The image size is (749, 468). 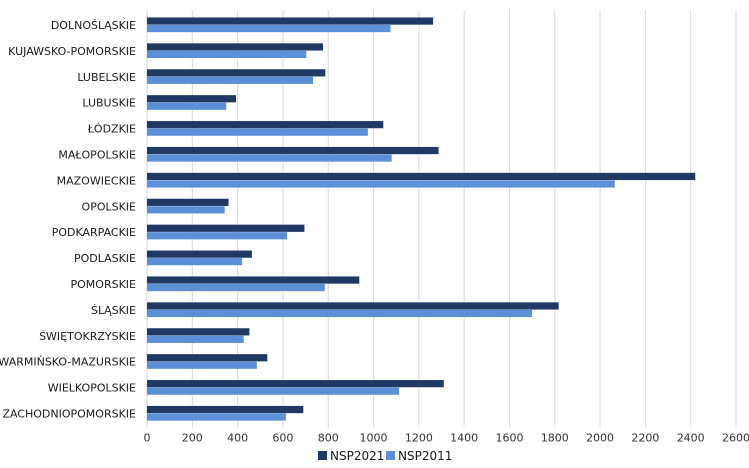 What do you see at coordinates (106, 77) in the screenshot?
I see `category-label: LUBELSKIE` at bounding box center [106, 77].